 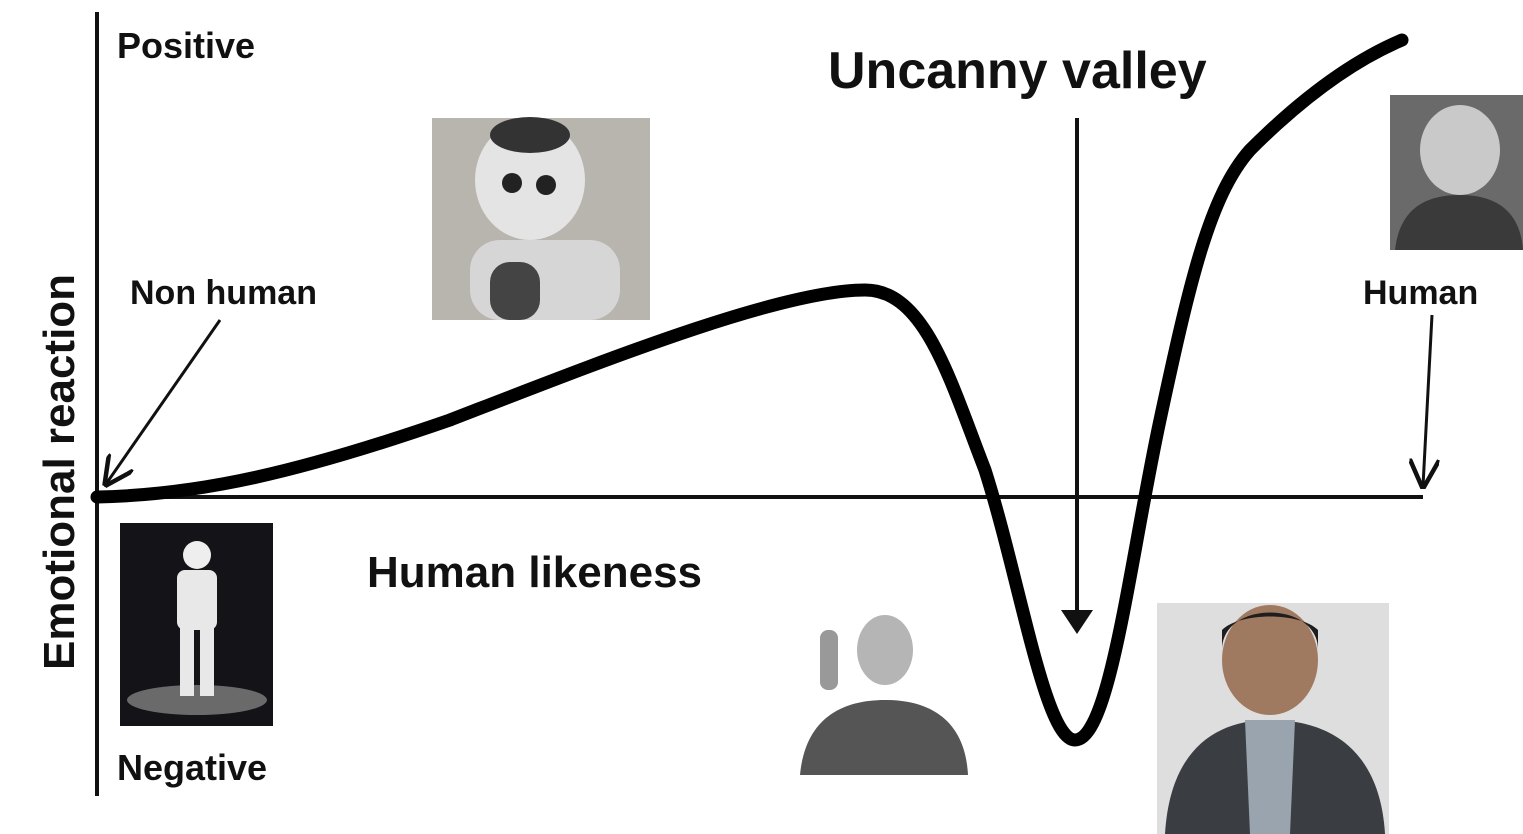 I want to click on asimo-robot-image, so click(x=196, y=624).